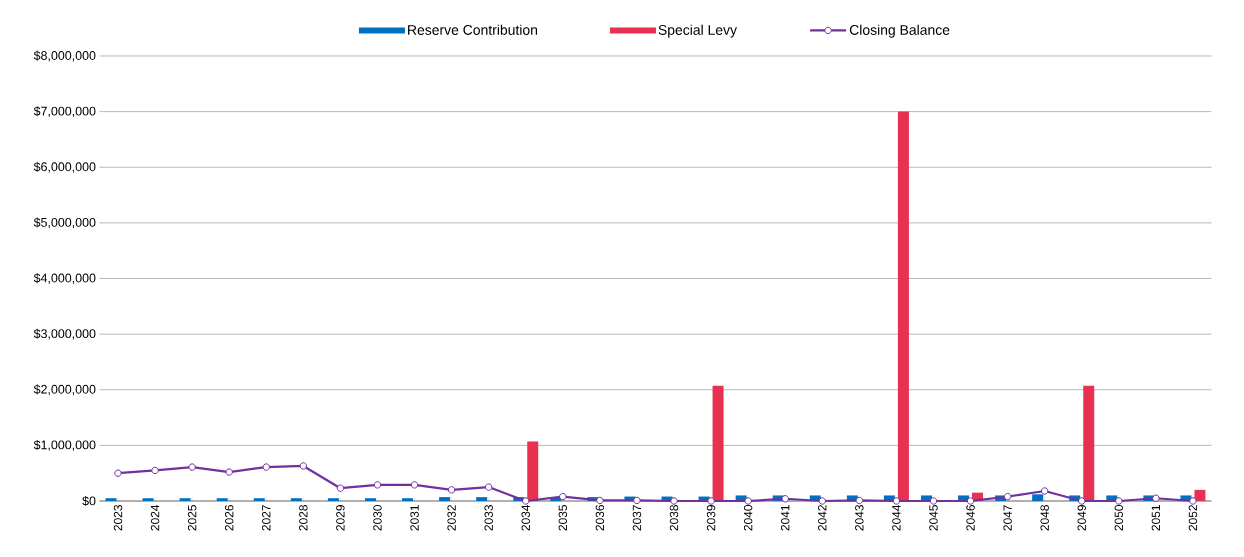 Image resolution: width=1244 pixels, height=557 pixels. What do you see at coordinates (118, 518) in the screenshot?
I see `x-tick-label: 2023` at bounding box center [118, 518].